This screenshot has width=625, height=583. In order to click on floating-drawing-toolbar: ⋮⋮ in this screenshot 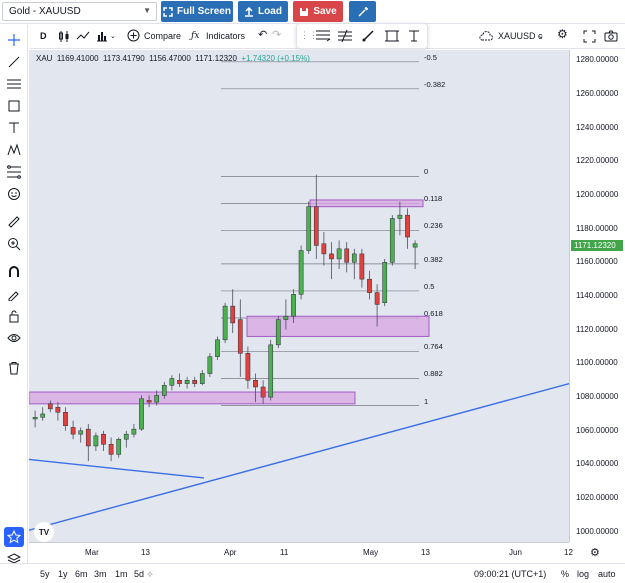, I will do `click(362, 36)`.